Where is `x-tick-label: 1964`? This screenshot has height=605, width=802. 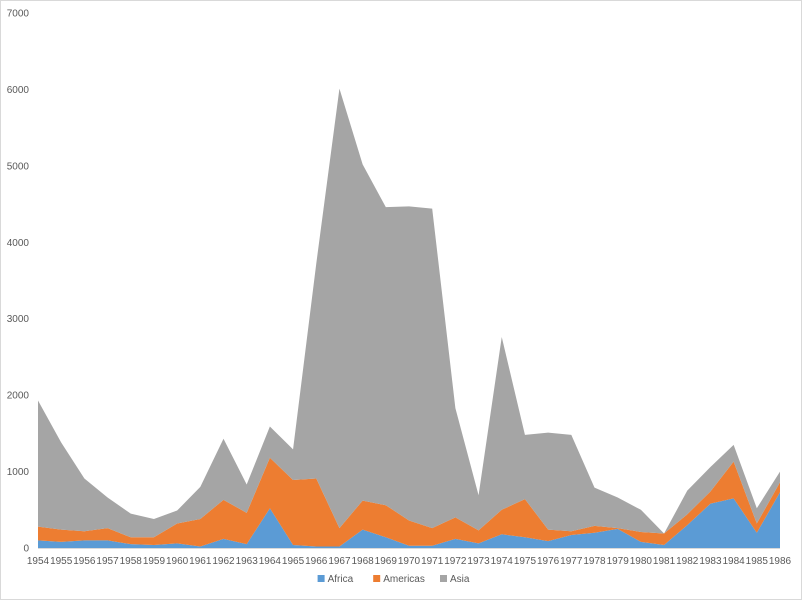 x-tick-label: 1964 is located at coordinates (270, 561).